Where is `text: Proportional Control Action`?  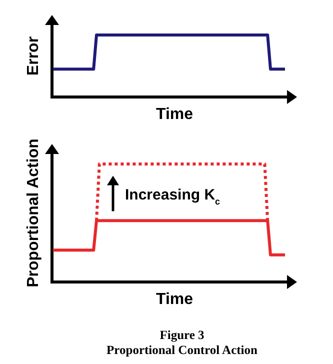
text: Proportional Control Action is located at coordinates (182, 350).